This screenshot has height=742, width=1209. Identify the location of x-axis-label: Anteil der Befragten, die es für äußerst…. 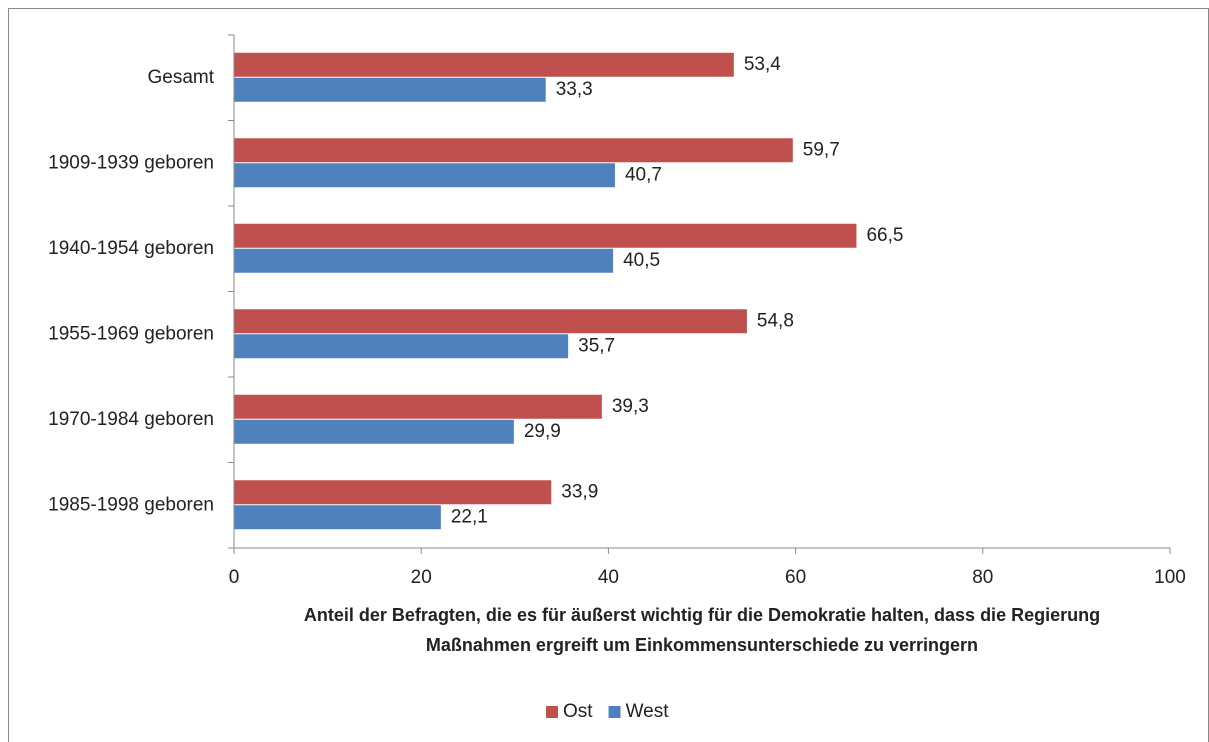
(702, 615).